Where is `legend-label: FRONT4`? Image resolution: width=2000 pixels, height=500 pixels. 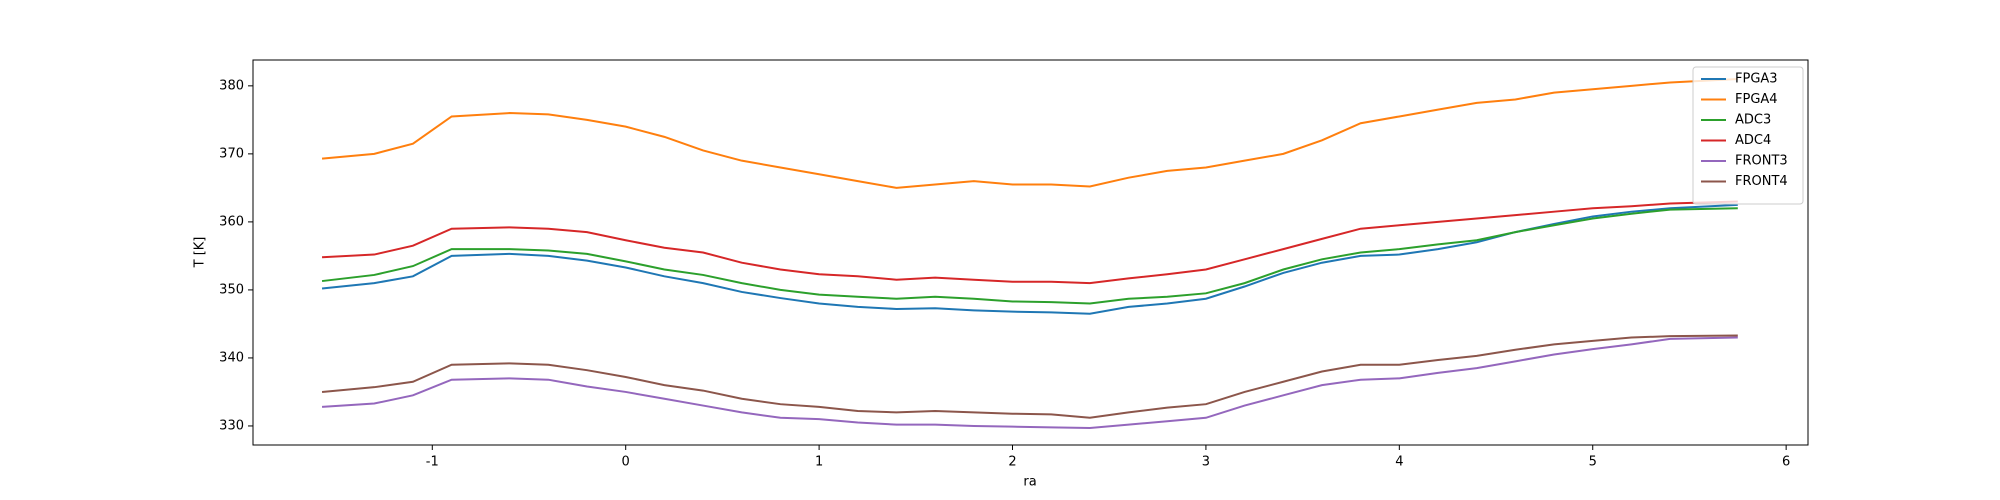
legend-label: FRONT4 is located at coordinates (1761, 181).